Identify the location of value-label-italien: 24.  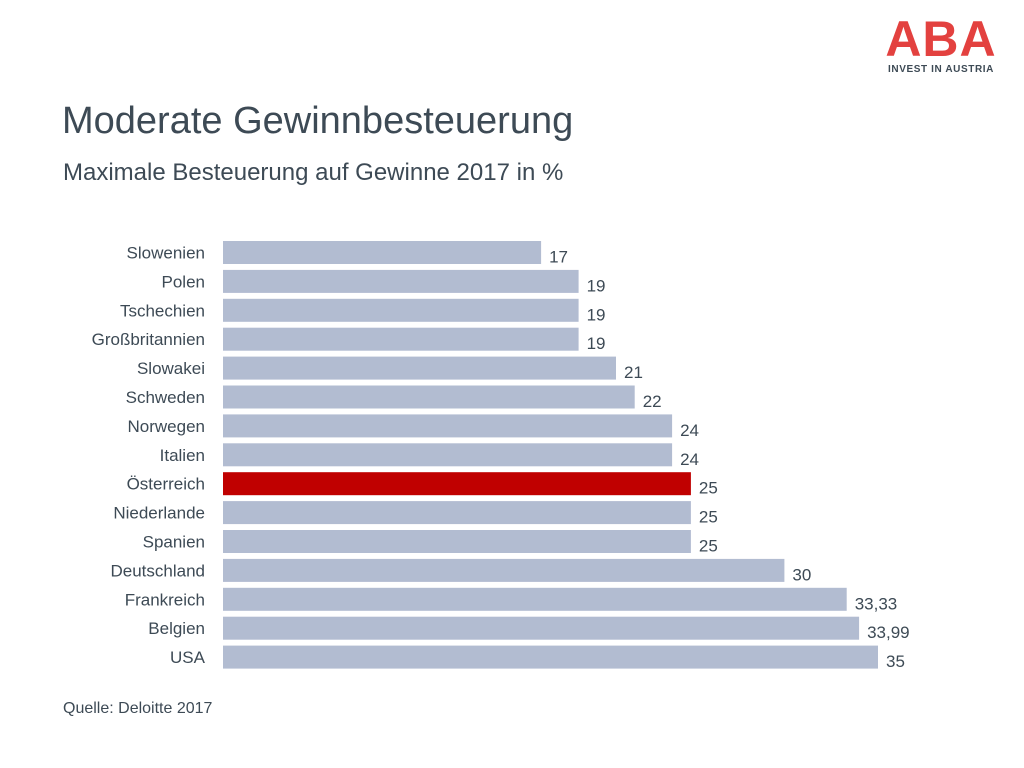
(689, 459).